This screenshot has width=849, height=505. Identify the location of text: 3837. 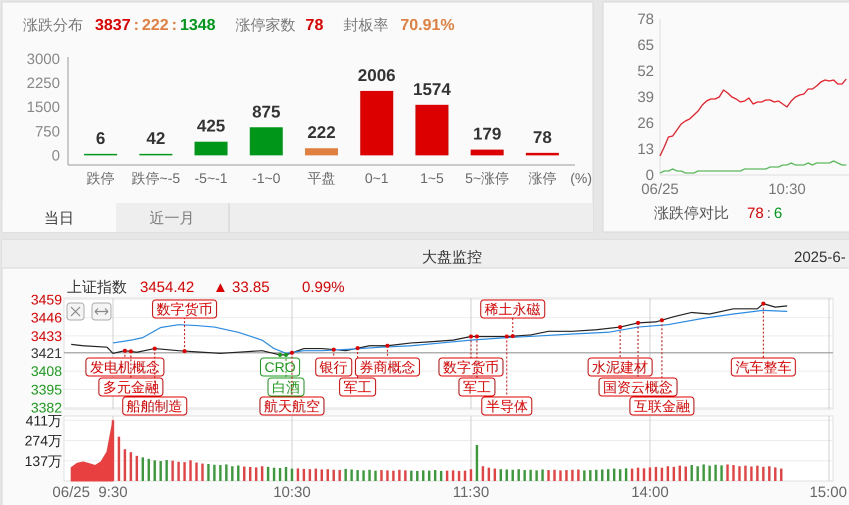
(113, 25).